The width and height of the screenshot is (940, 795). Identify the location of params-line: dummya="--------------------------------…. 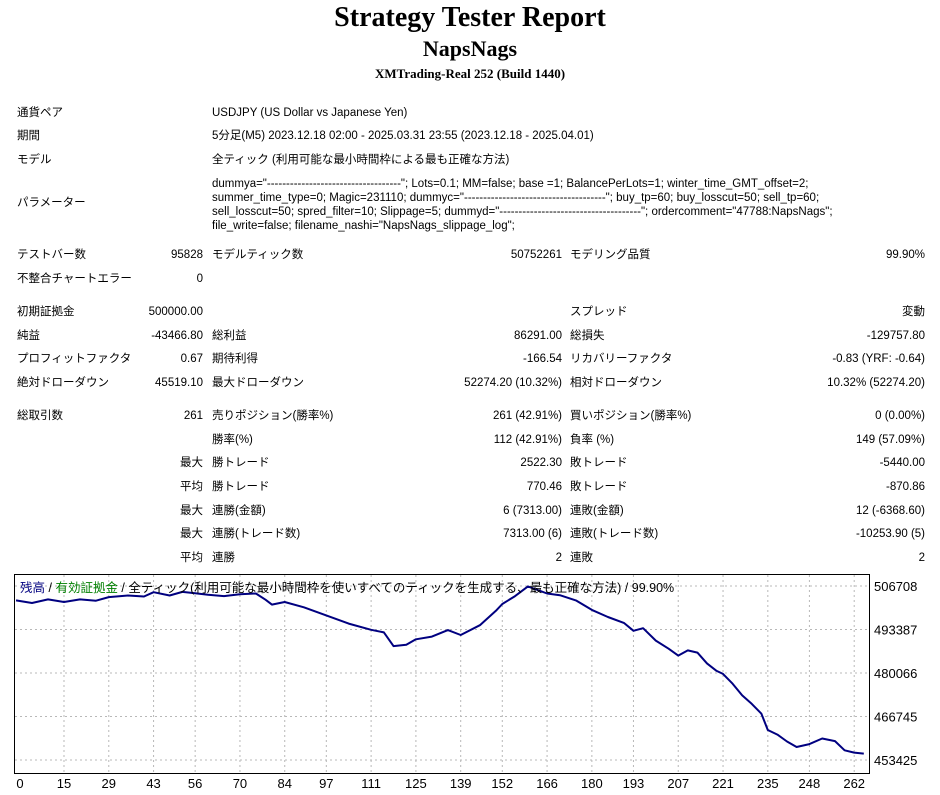
(510, 184).